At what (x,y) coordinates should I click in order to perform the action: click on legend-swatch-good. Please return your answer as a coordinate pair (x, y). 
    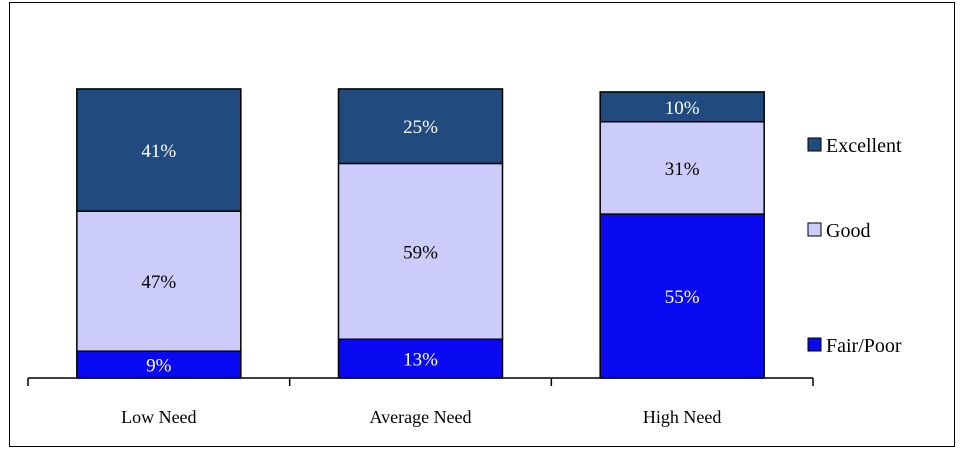
    Looking at the image, I should click on (814, 229).